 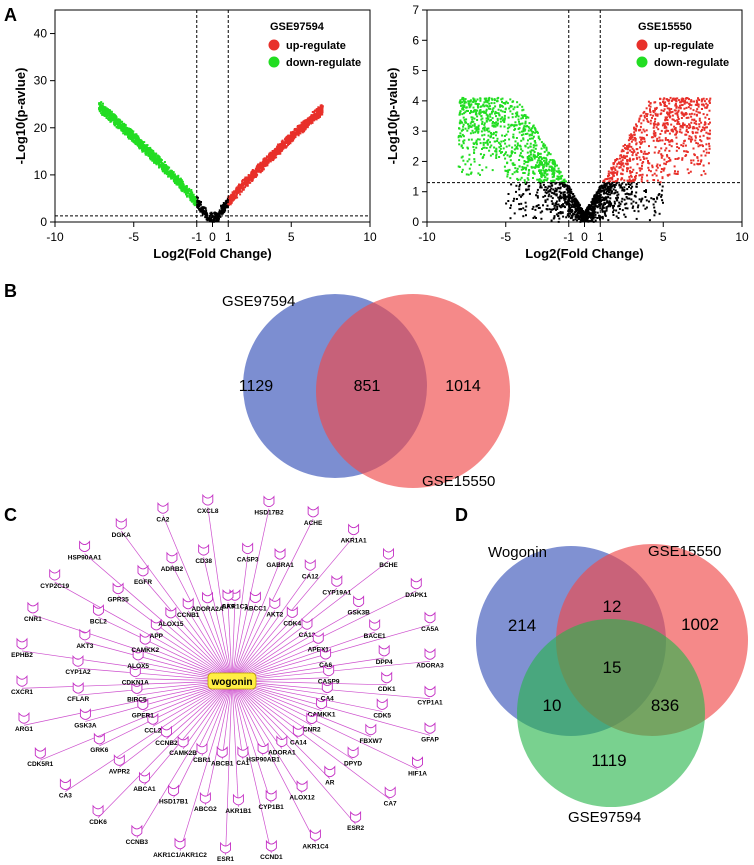 What do you see at coordinates (41, 81) in the screenshot?
I see `y-tick-label: 30` at bounding box center [41, 81].